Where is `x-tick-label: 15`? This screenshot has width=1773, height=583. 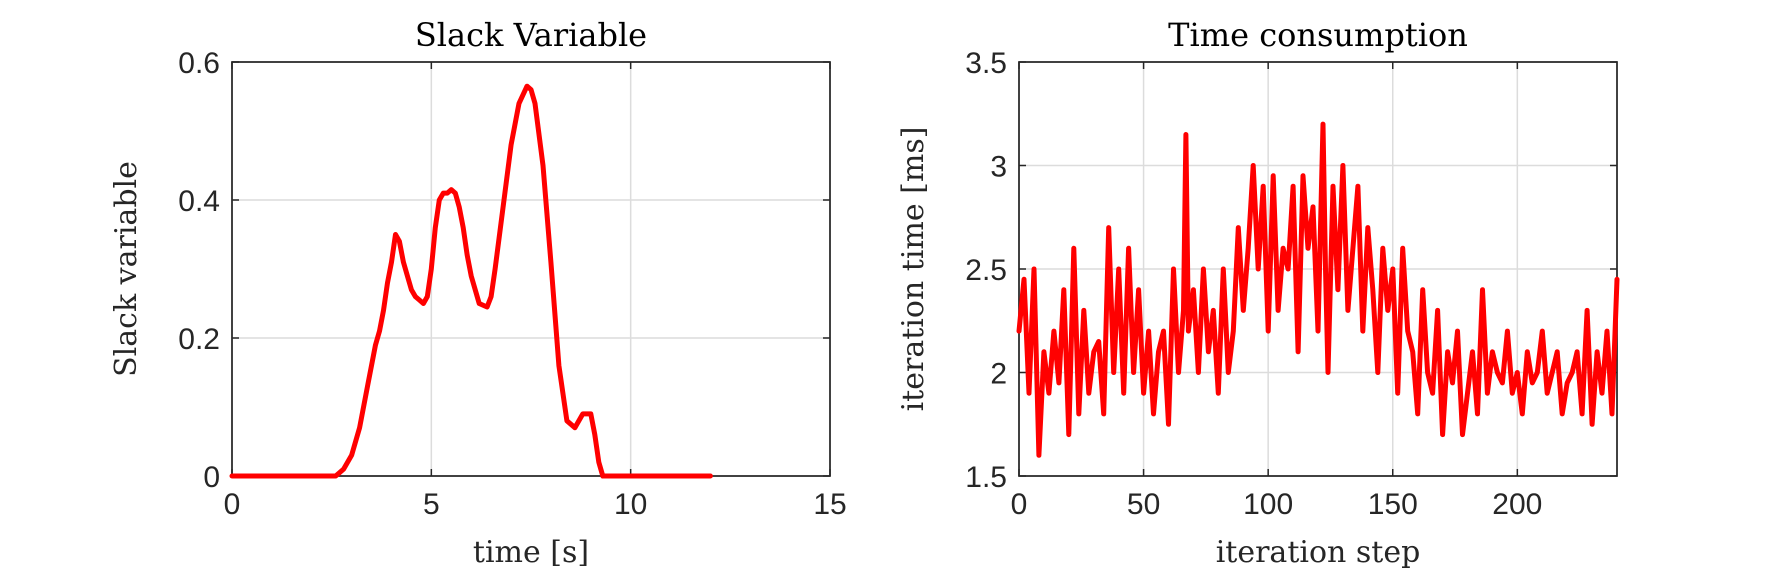 x-tick-label: 15 is located at coordinates (829, 504).